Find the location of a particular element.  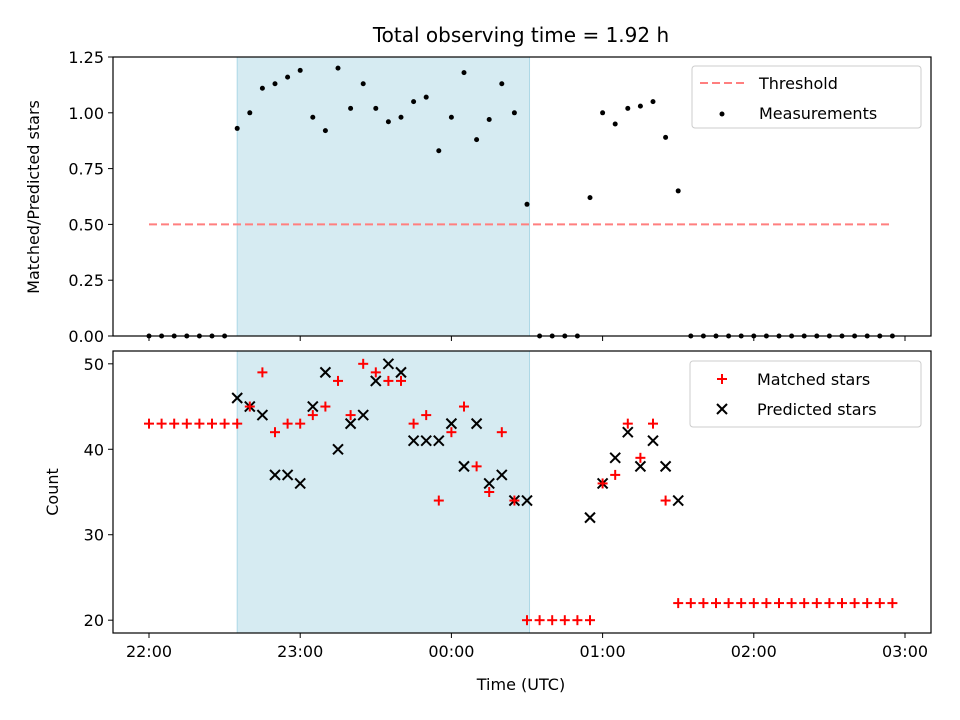

count-panel-ylabel: Count is located at coordinates (52, 492).